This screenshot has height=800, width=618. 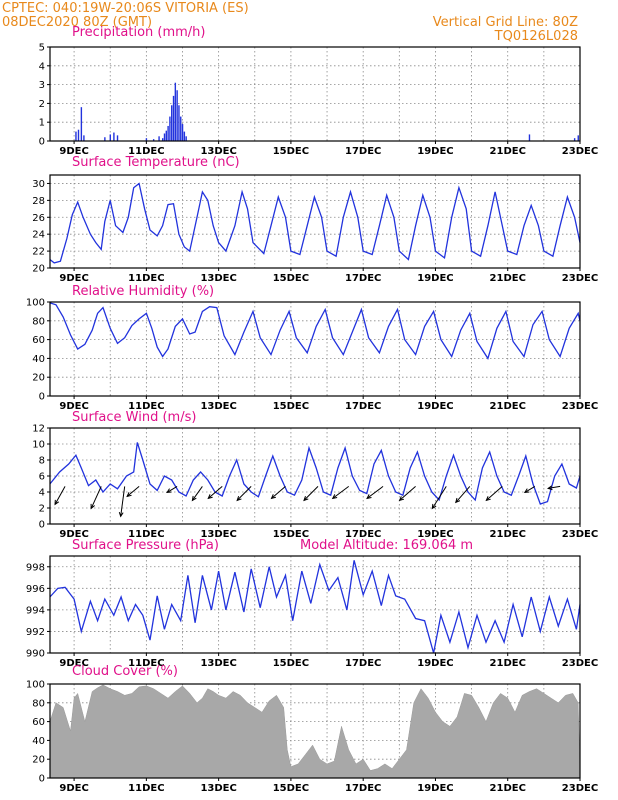 What do you see at coordinates (35, 303) in the screenshot?
I see `y-tick-label: 100` at bounding box center [35, 303].